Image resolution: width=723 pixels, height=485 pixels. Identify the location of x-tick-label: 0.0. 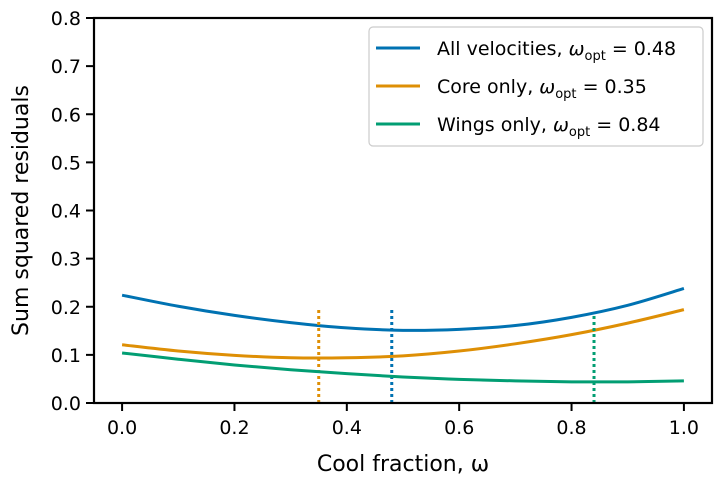
(122, 428).